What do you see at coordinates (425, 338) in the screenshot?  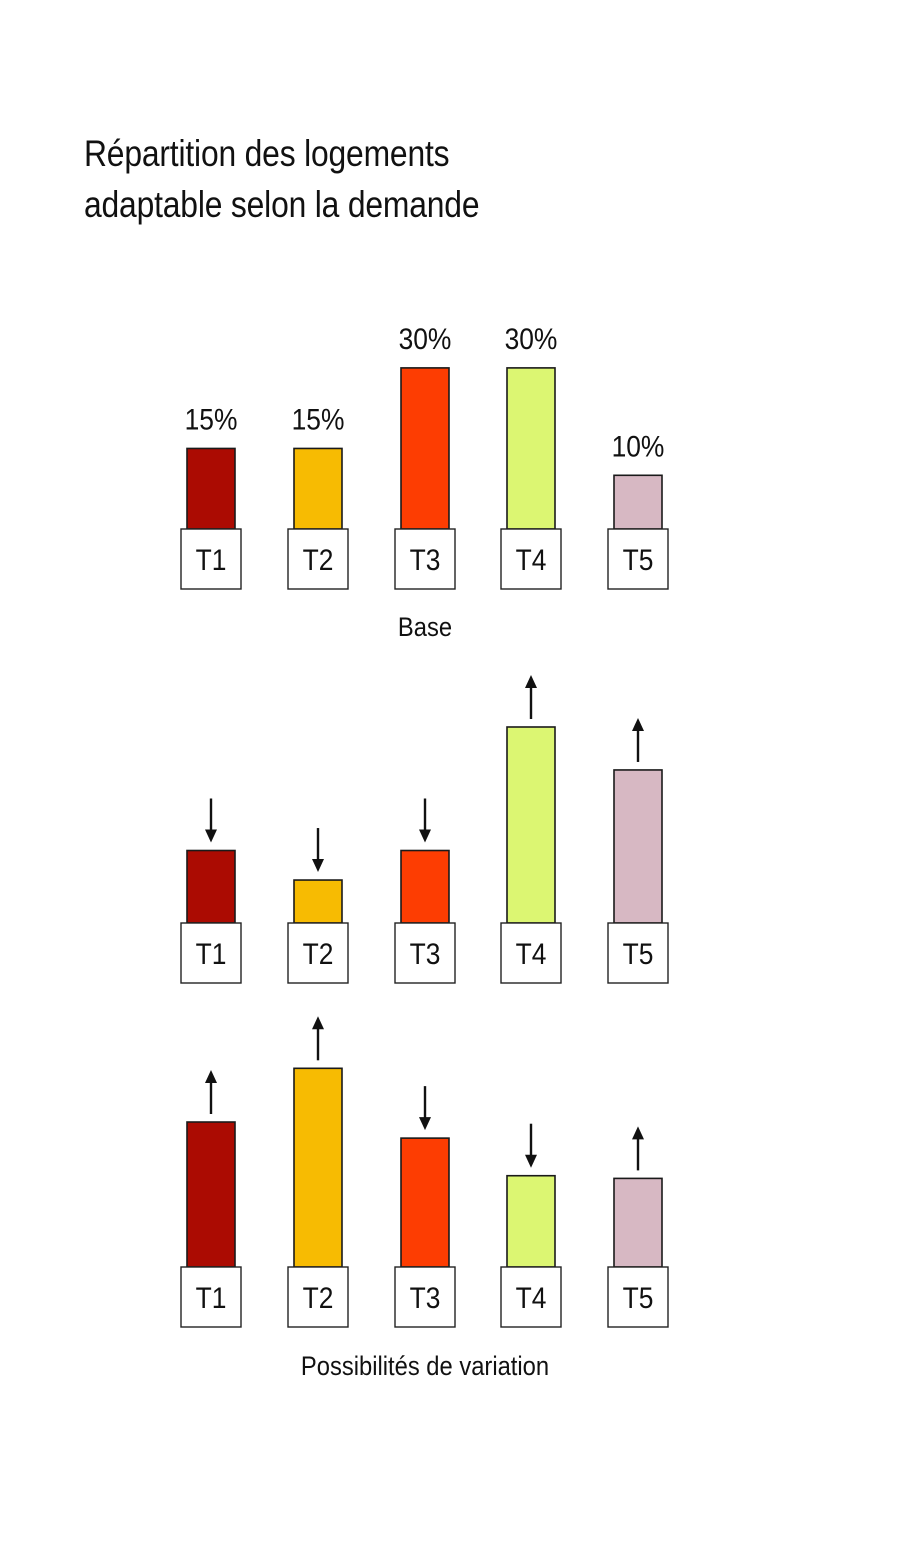 I see `value-label-t3: 30%` at bounding box center [425, 338].